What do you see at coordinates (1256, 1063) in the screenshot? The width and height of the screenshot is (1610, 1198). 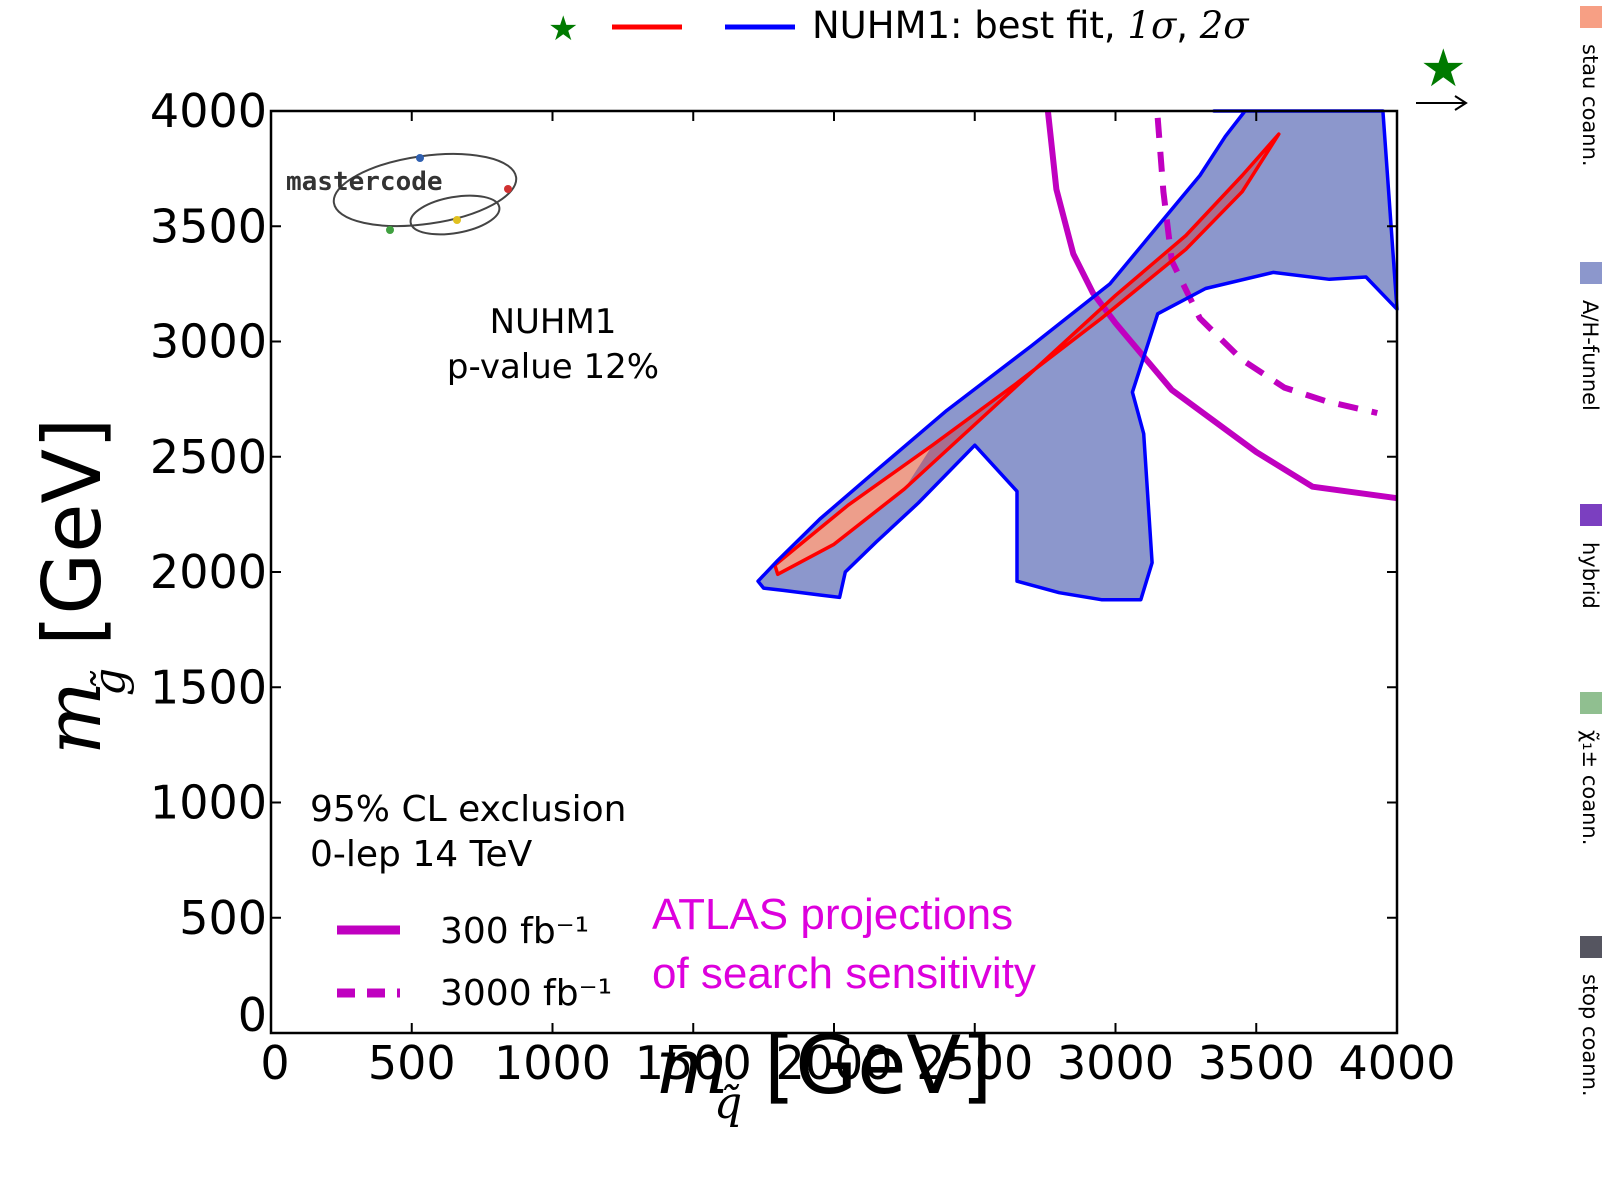 I see `x-tick-label: 3500` at bounding box center [1256, 1063].